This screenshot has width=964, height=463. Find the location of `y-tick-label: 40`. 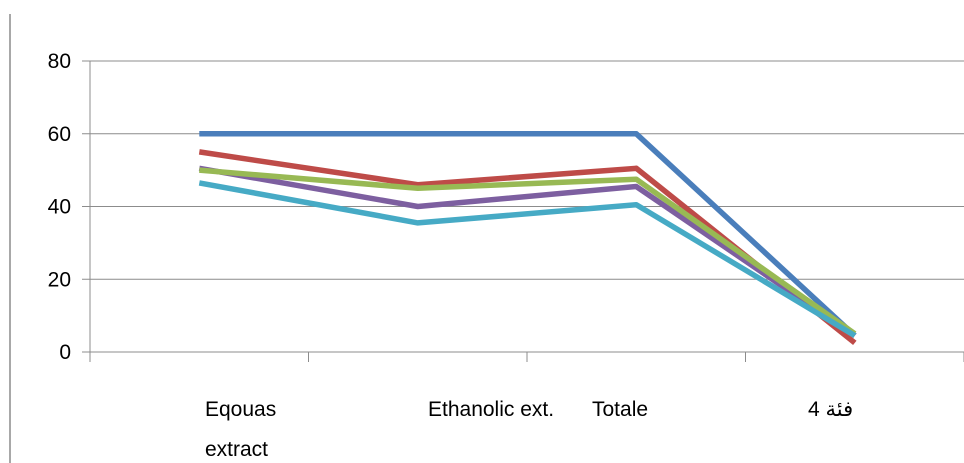

y-tick-label: 40 is located at coordinates (59, 207).